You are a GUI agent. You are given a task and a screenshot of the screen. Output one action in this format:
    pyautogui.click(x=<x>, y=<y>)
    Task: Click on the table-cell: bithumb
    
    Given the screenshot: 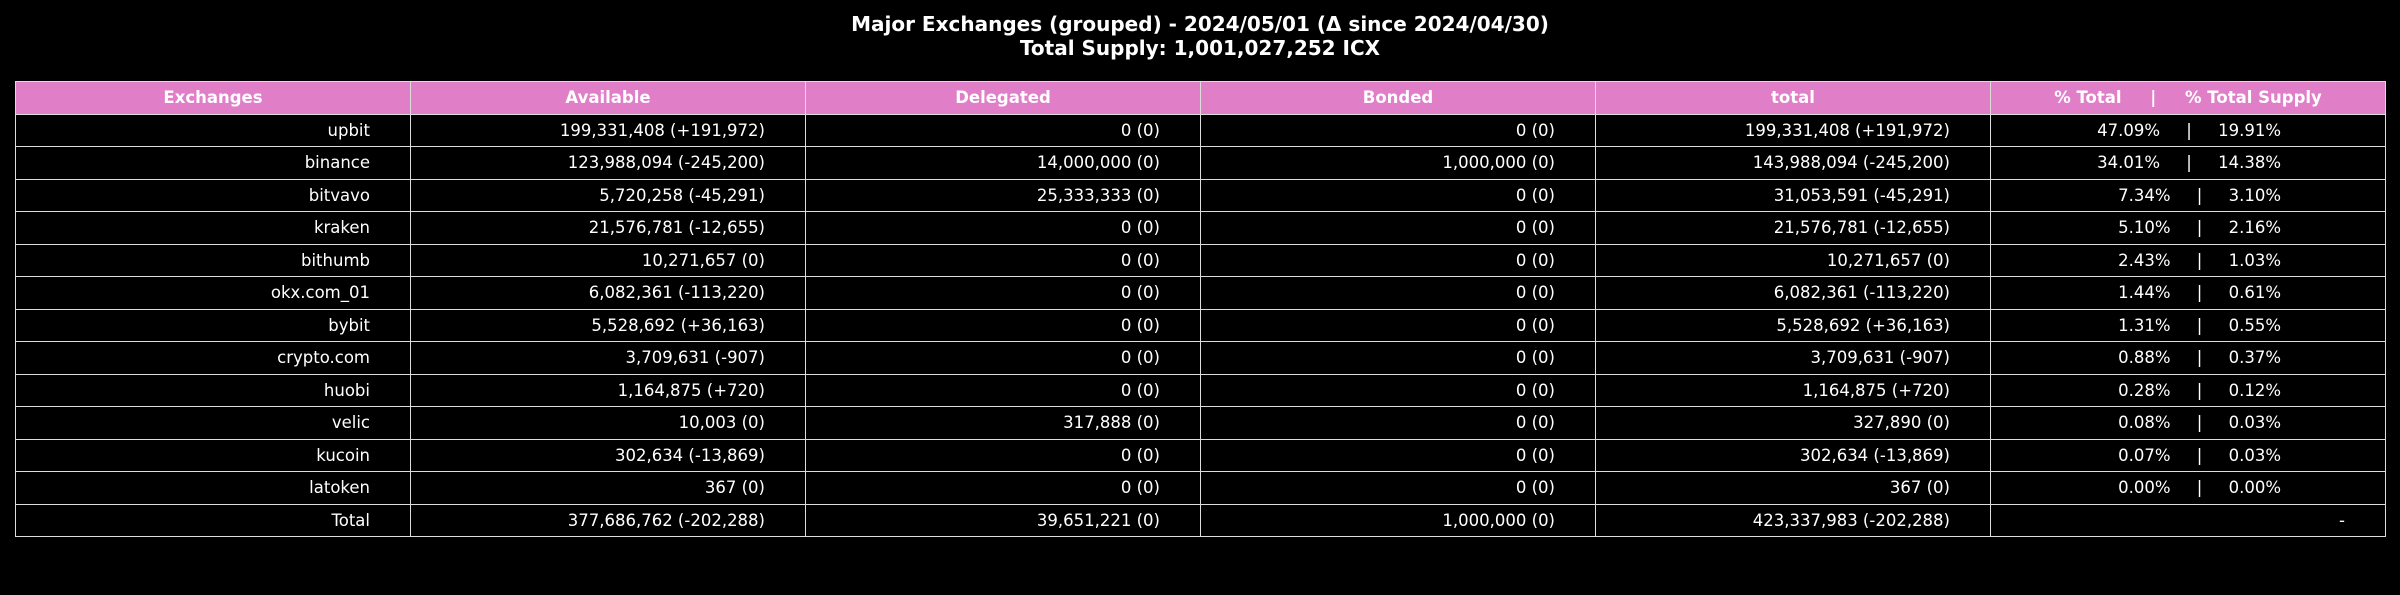 What is the action you would take?
    pyautogui.click(x=213, y=260)
    